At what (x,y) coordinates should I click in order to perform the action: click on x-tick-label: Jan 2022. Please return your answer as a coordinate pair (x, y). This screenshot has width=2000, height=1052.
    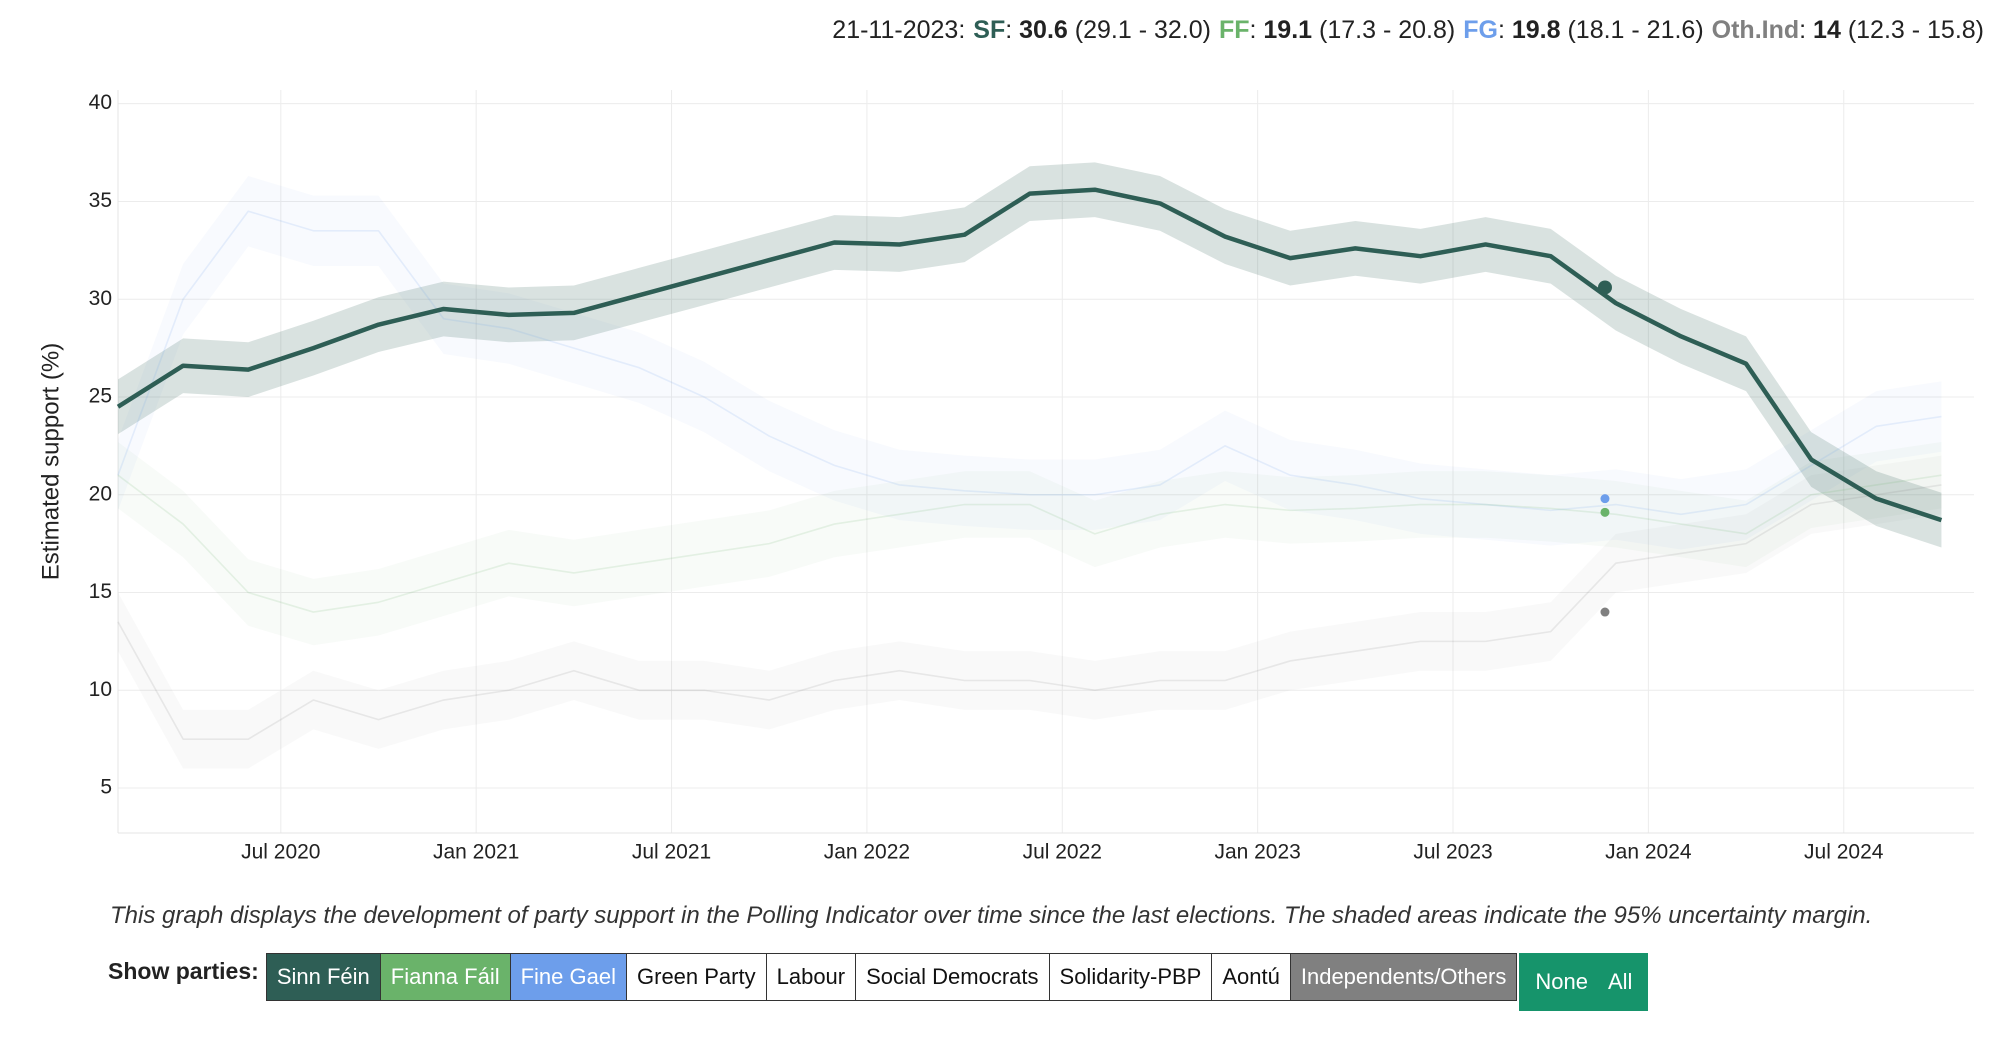
    Looking at the image, I should click on (867, 852).